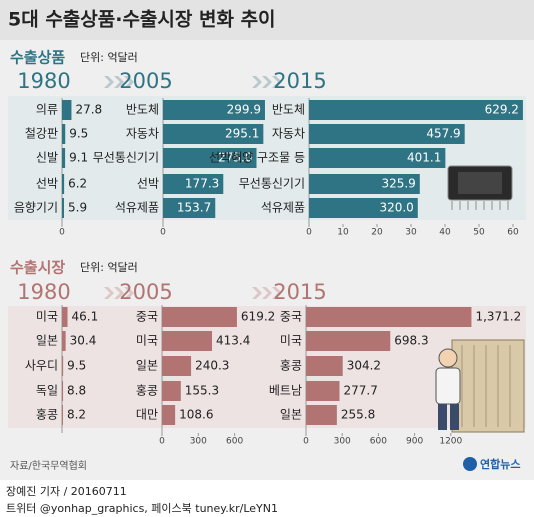  What do you see at coordinates (36, 208) in the screenshot?
I see `category-label: 음향기기` at bounding box center [36, 208].